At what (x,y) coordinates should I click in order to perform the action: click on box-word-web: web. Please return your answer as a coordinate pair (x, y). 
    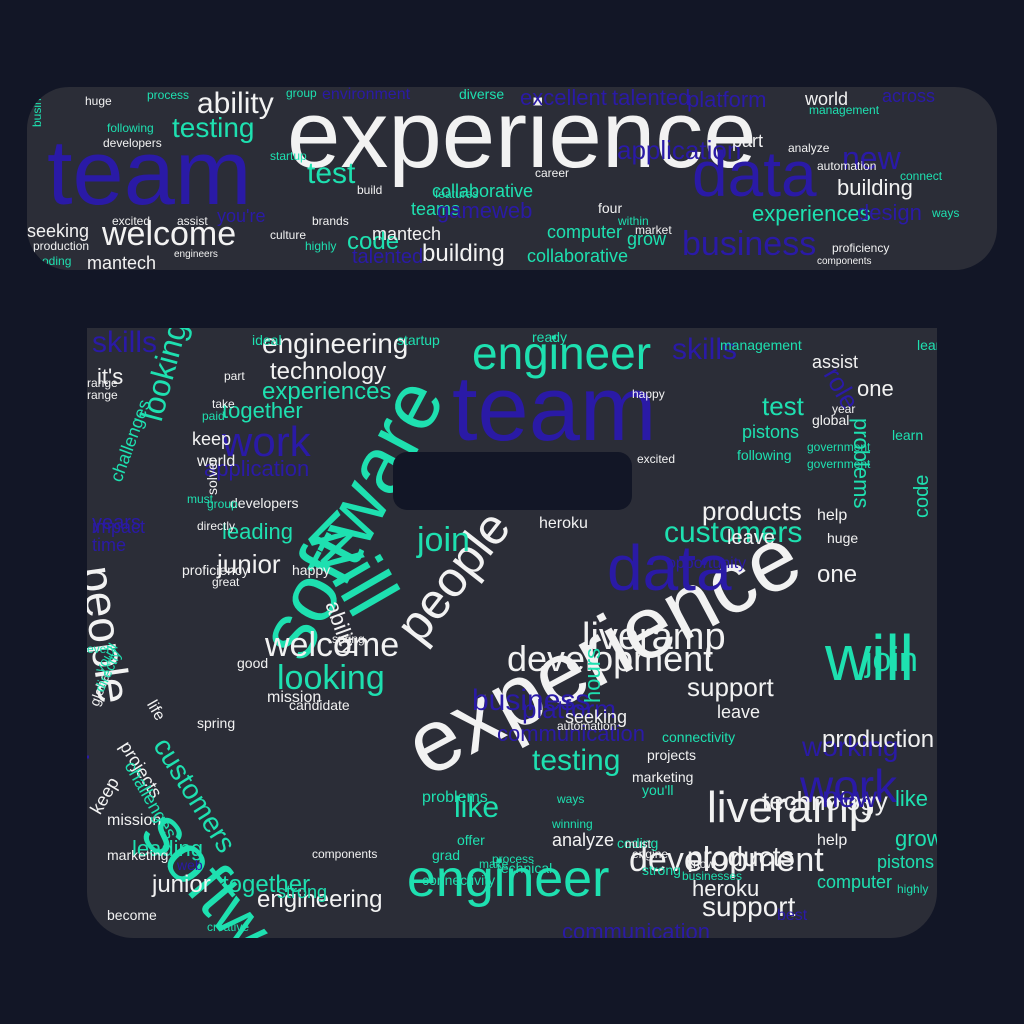
    Looking at the image, I should click on (190, 865).